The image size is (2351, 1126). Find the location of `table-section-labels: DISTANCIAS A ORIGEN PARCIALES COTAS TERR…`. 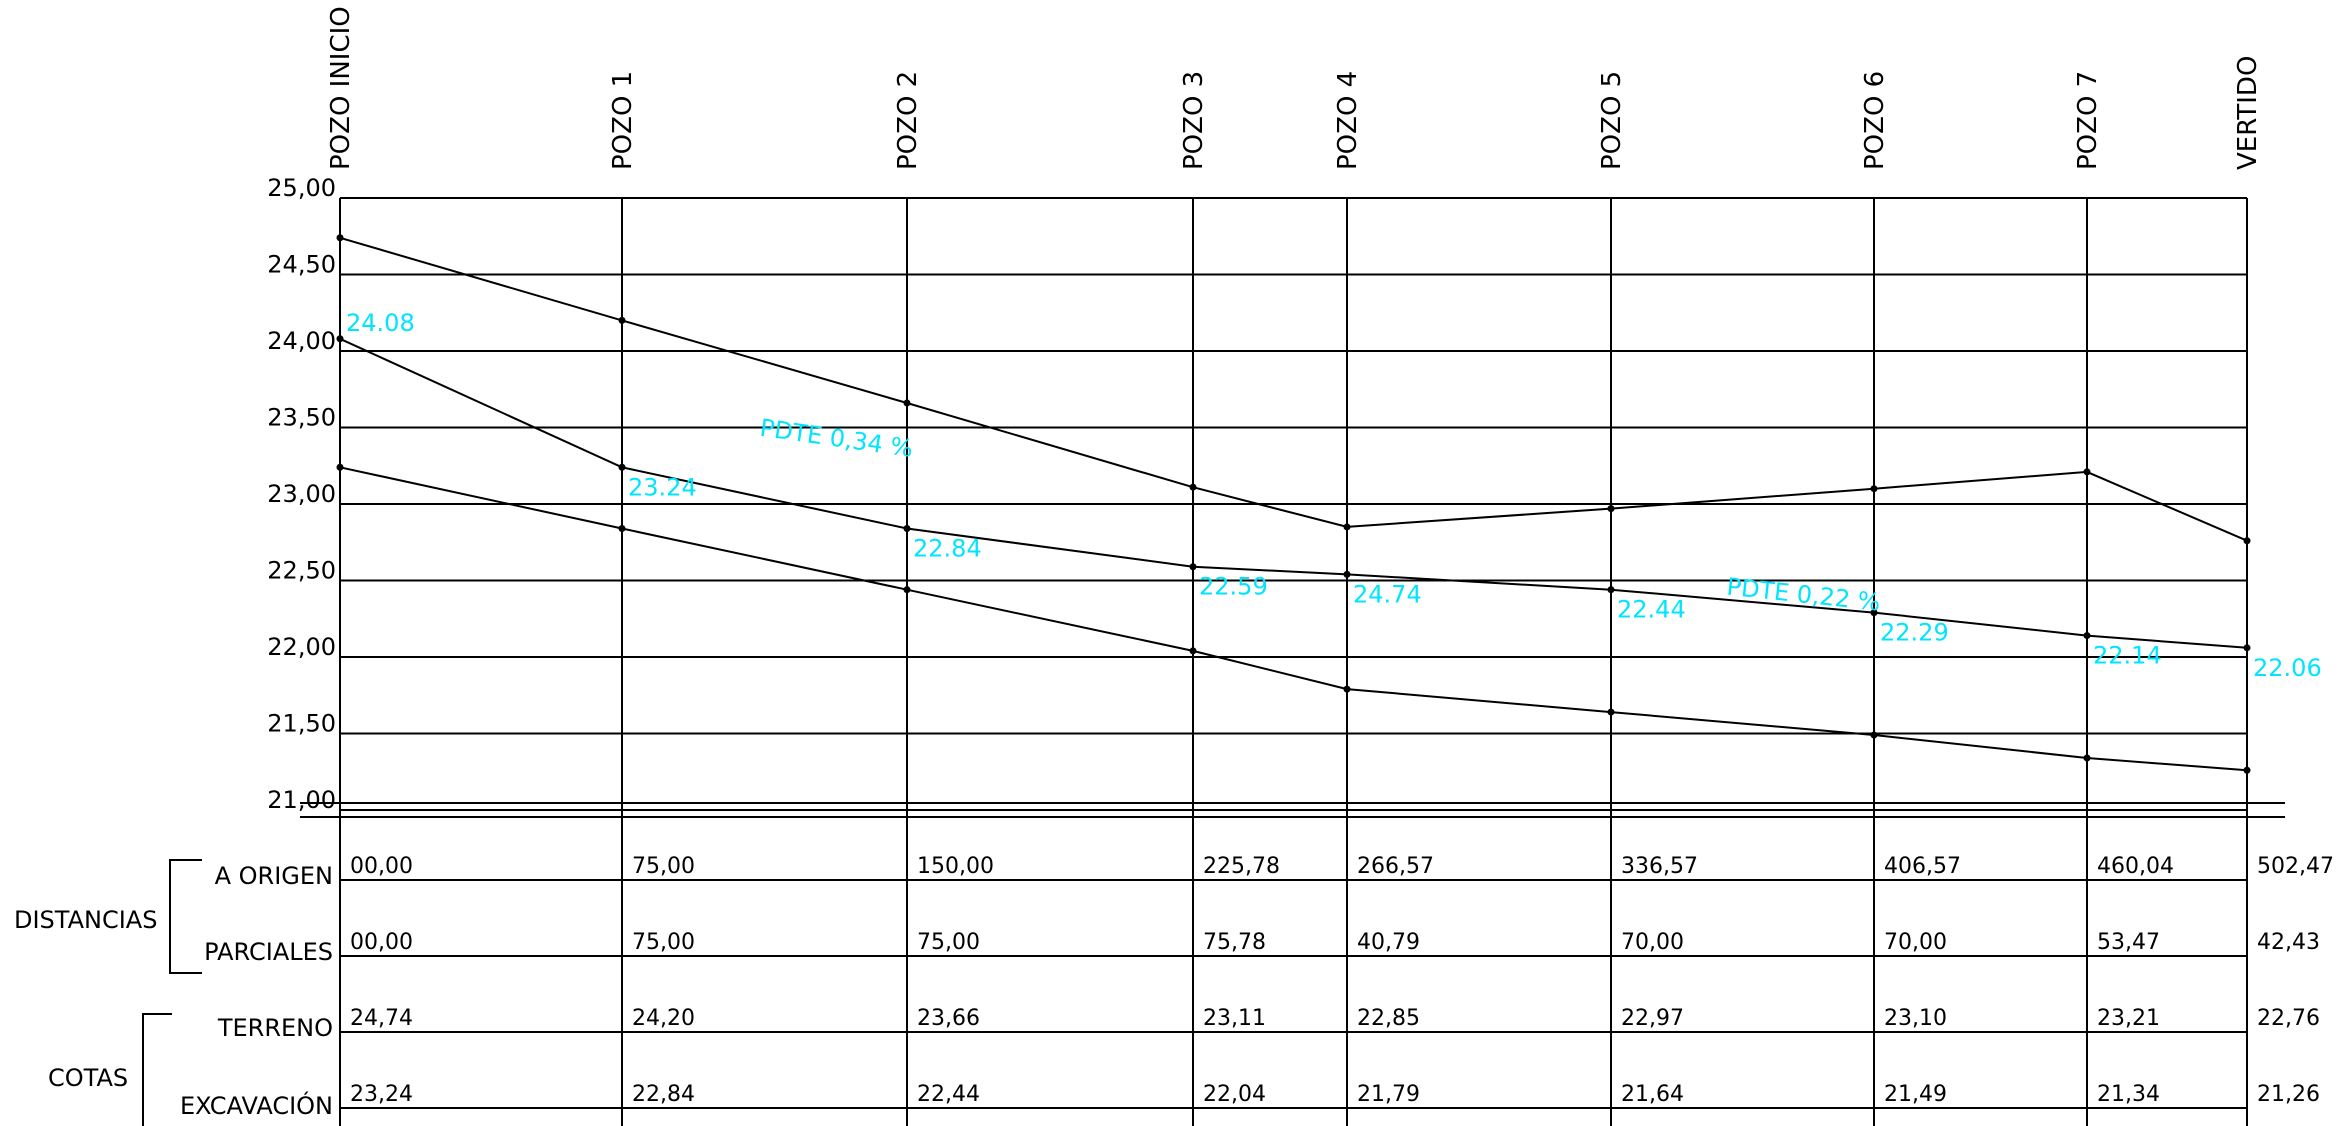

table-section-labels: DISTANCIAS A ORIGEN PARCIALES COTAS TERR… is located at coordinates (173, 992).